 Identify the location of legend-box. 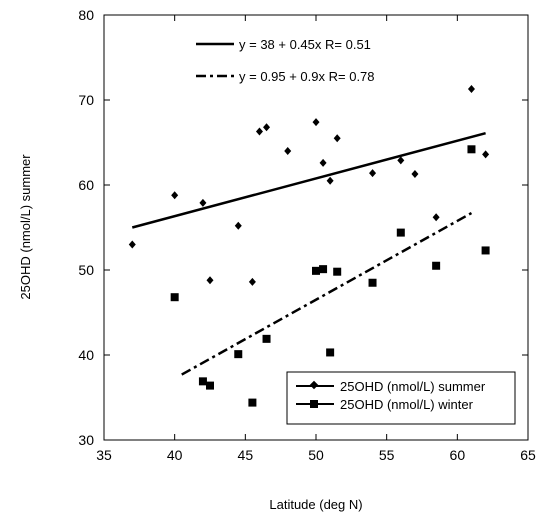
(401, 398).